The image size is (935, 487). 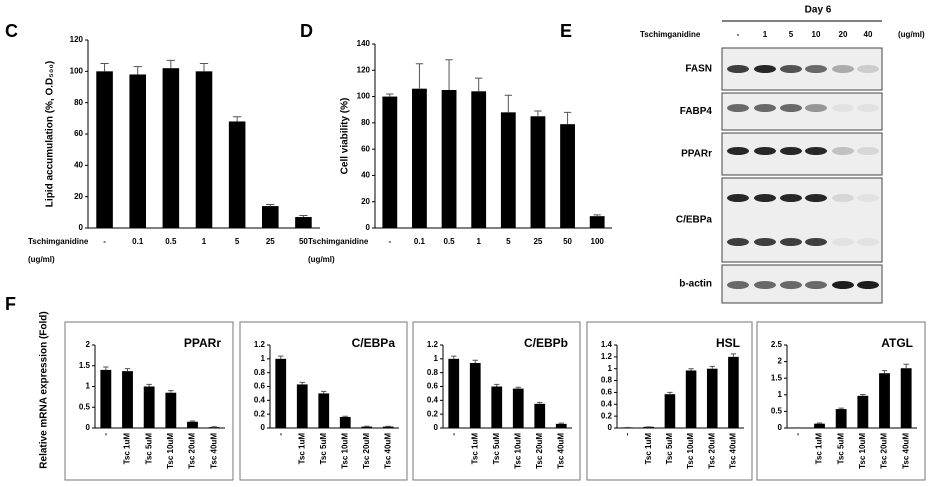 What do you see at coordinates (777, 411) in the screenshot?
I see `y-tick-label: 0.5` at bounding box center [777, 411].